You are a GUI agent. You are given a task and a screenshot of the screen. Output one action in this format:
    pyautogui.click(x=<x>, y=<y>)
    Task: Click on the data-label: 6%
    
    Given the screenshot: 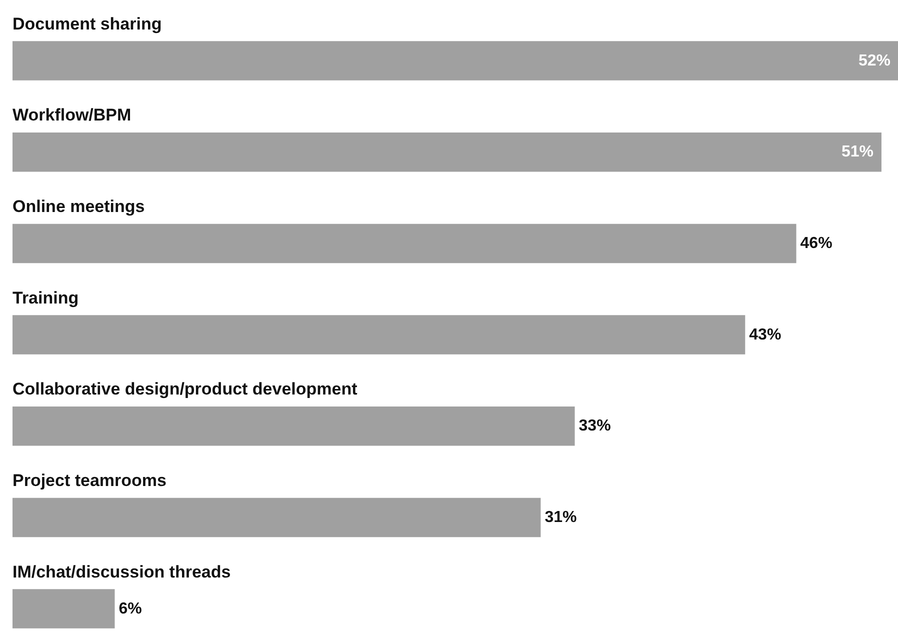 What is the action you would take?
    pyautogui.click(x=130, y=609)
    